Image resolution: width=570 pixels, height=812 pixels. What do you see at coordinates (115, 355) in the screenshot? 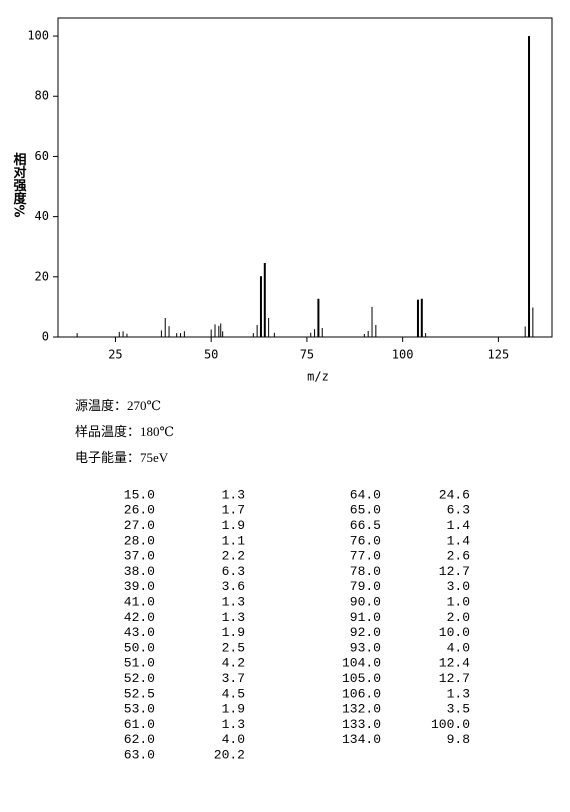
I see `x-tick-label: 25` at bounding box center [115, 355].